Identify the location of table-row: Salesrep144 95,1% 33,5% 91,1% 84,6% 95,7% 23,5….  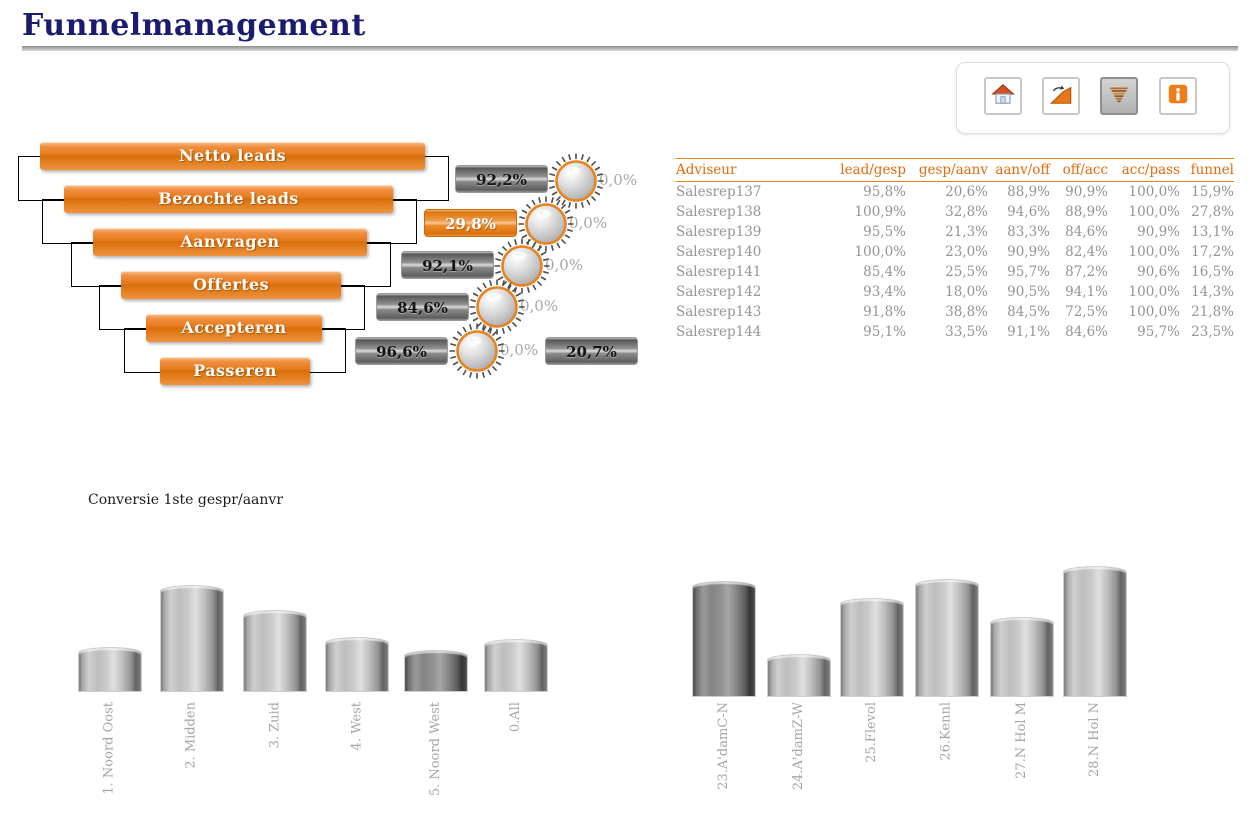
(955, 332).